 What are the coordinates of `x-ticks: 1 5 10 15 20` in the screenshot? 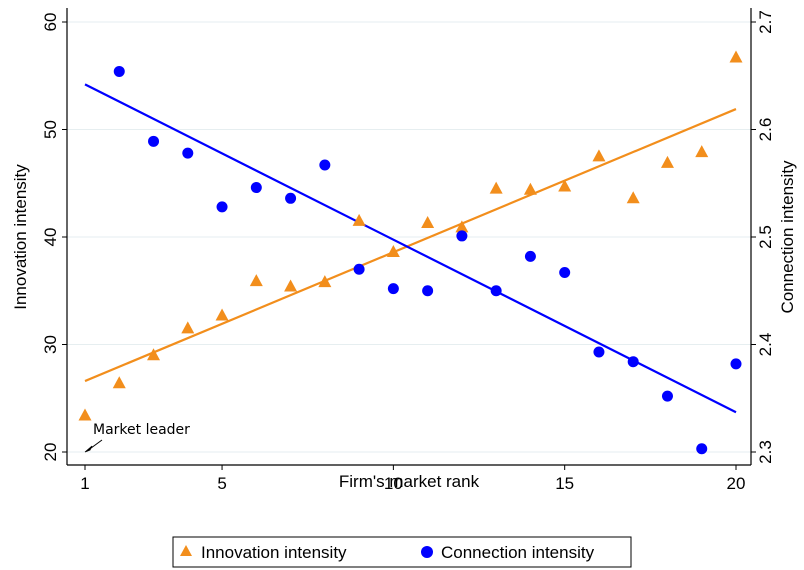 It's located at (412, 479).